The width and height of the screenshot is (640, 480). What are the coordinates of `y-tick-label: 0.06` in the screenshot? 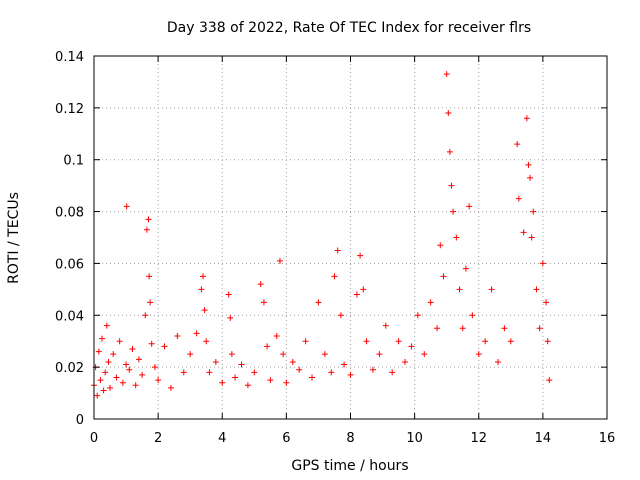 It's located at (69, 264).